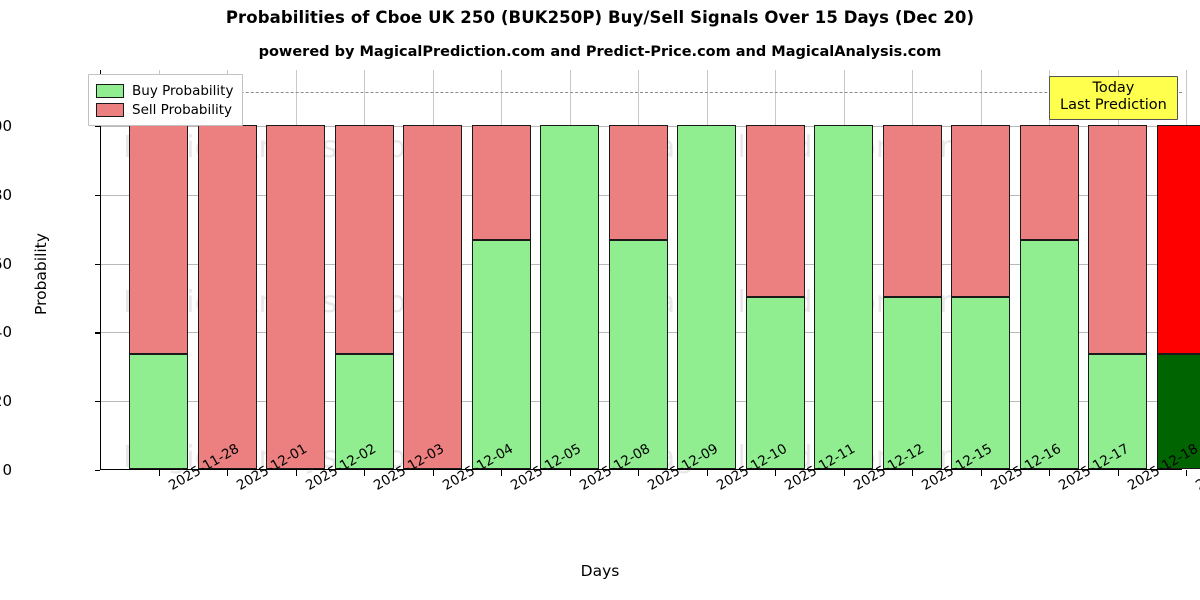 The width and height of the screenshot is (1200, 600). I want to click on today-annotation-line2: Last Prediction, so click(1113, 104).